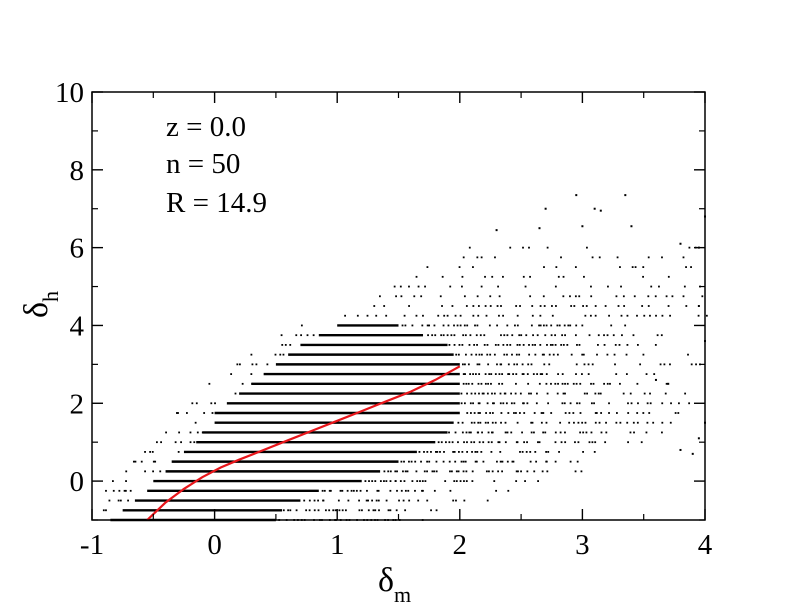 This screenshot has height=612, width=792. What do you see at coordinates (394, 584) in the screenshot?
I see `x-axis-title: δm` at bounding box center [394, 584].